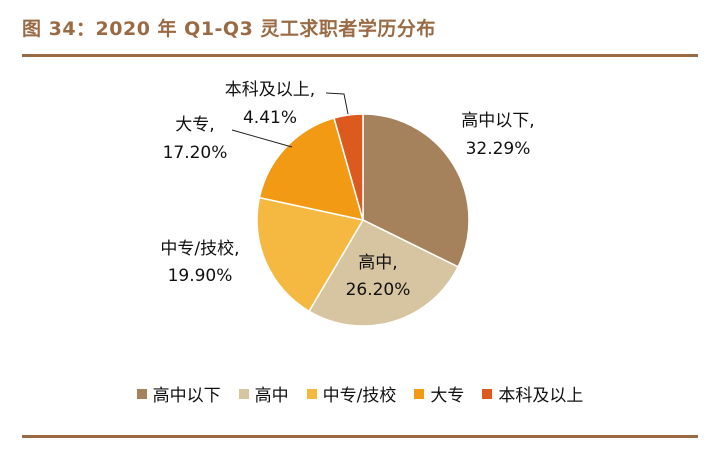 This screenshot has height=452, width=720. What do you see at coordinates (360, 55) in the screenshot?
I see `title-rule` at bounding box center [360, 55].